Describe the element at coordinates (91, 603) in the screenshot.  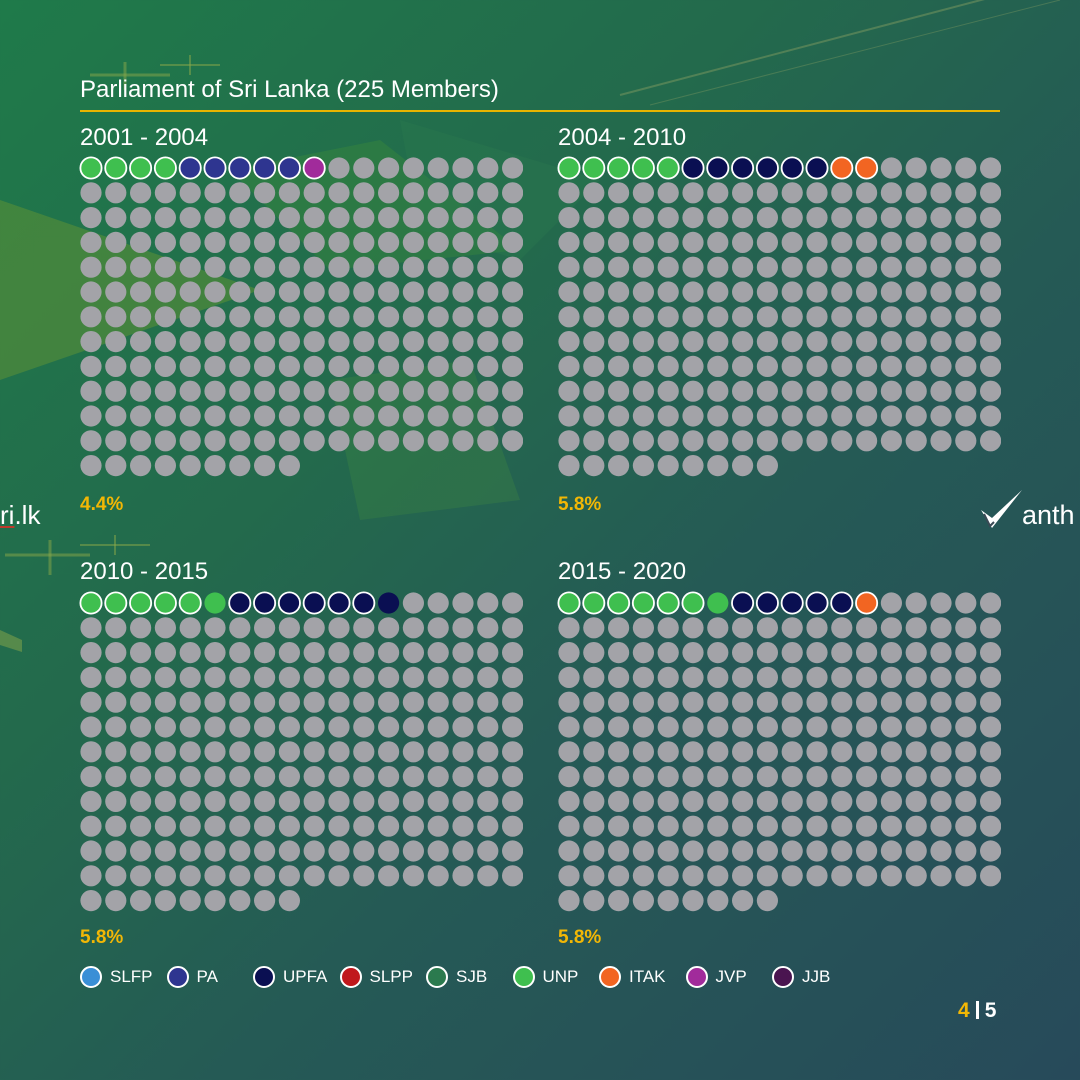
I see `seat-unp` at that location.